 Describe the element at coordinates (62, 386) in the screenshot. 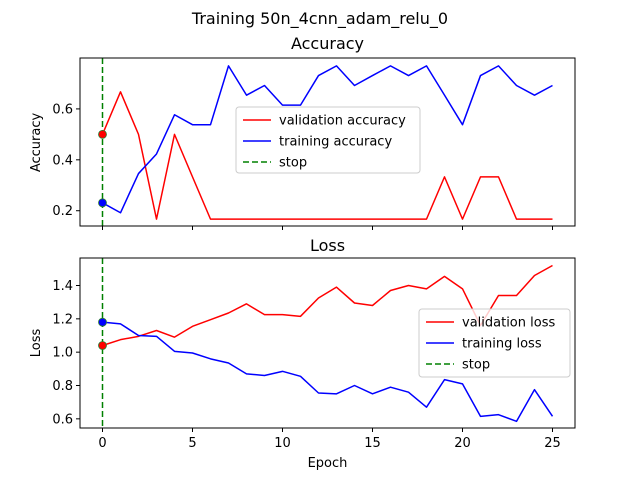

I see `loss-ytick-label: 0.8` at that location.